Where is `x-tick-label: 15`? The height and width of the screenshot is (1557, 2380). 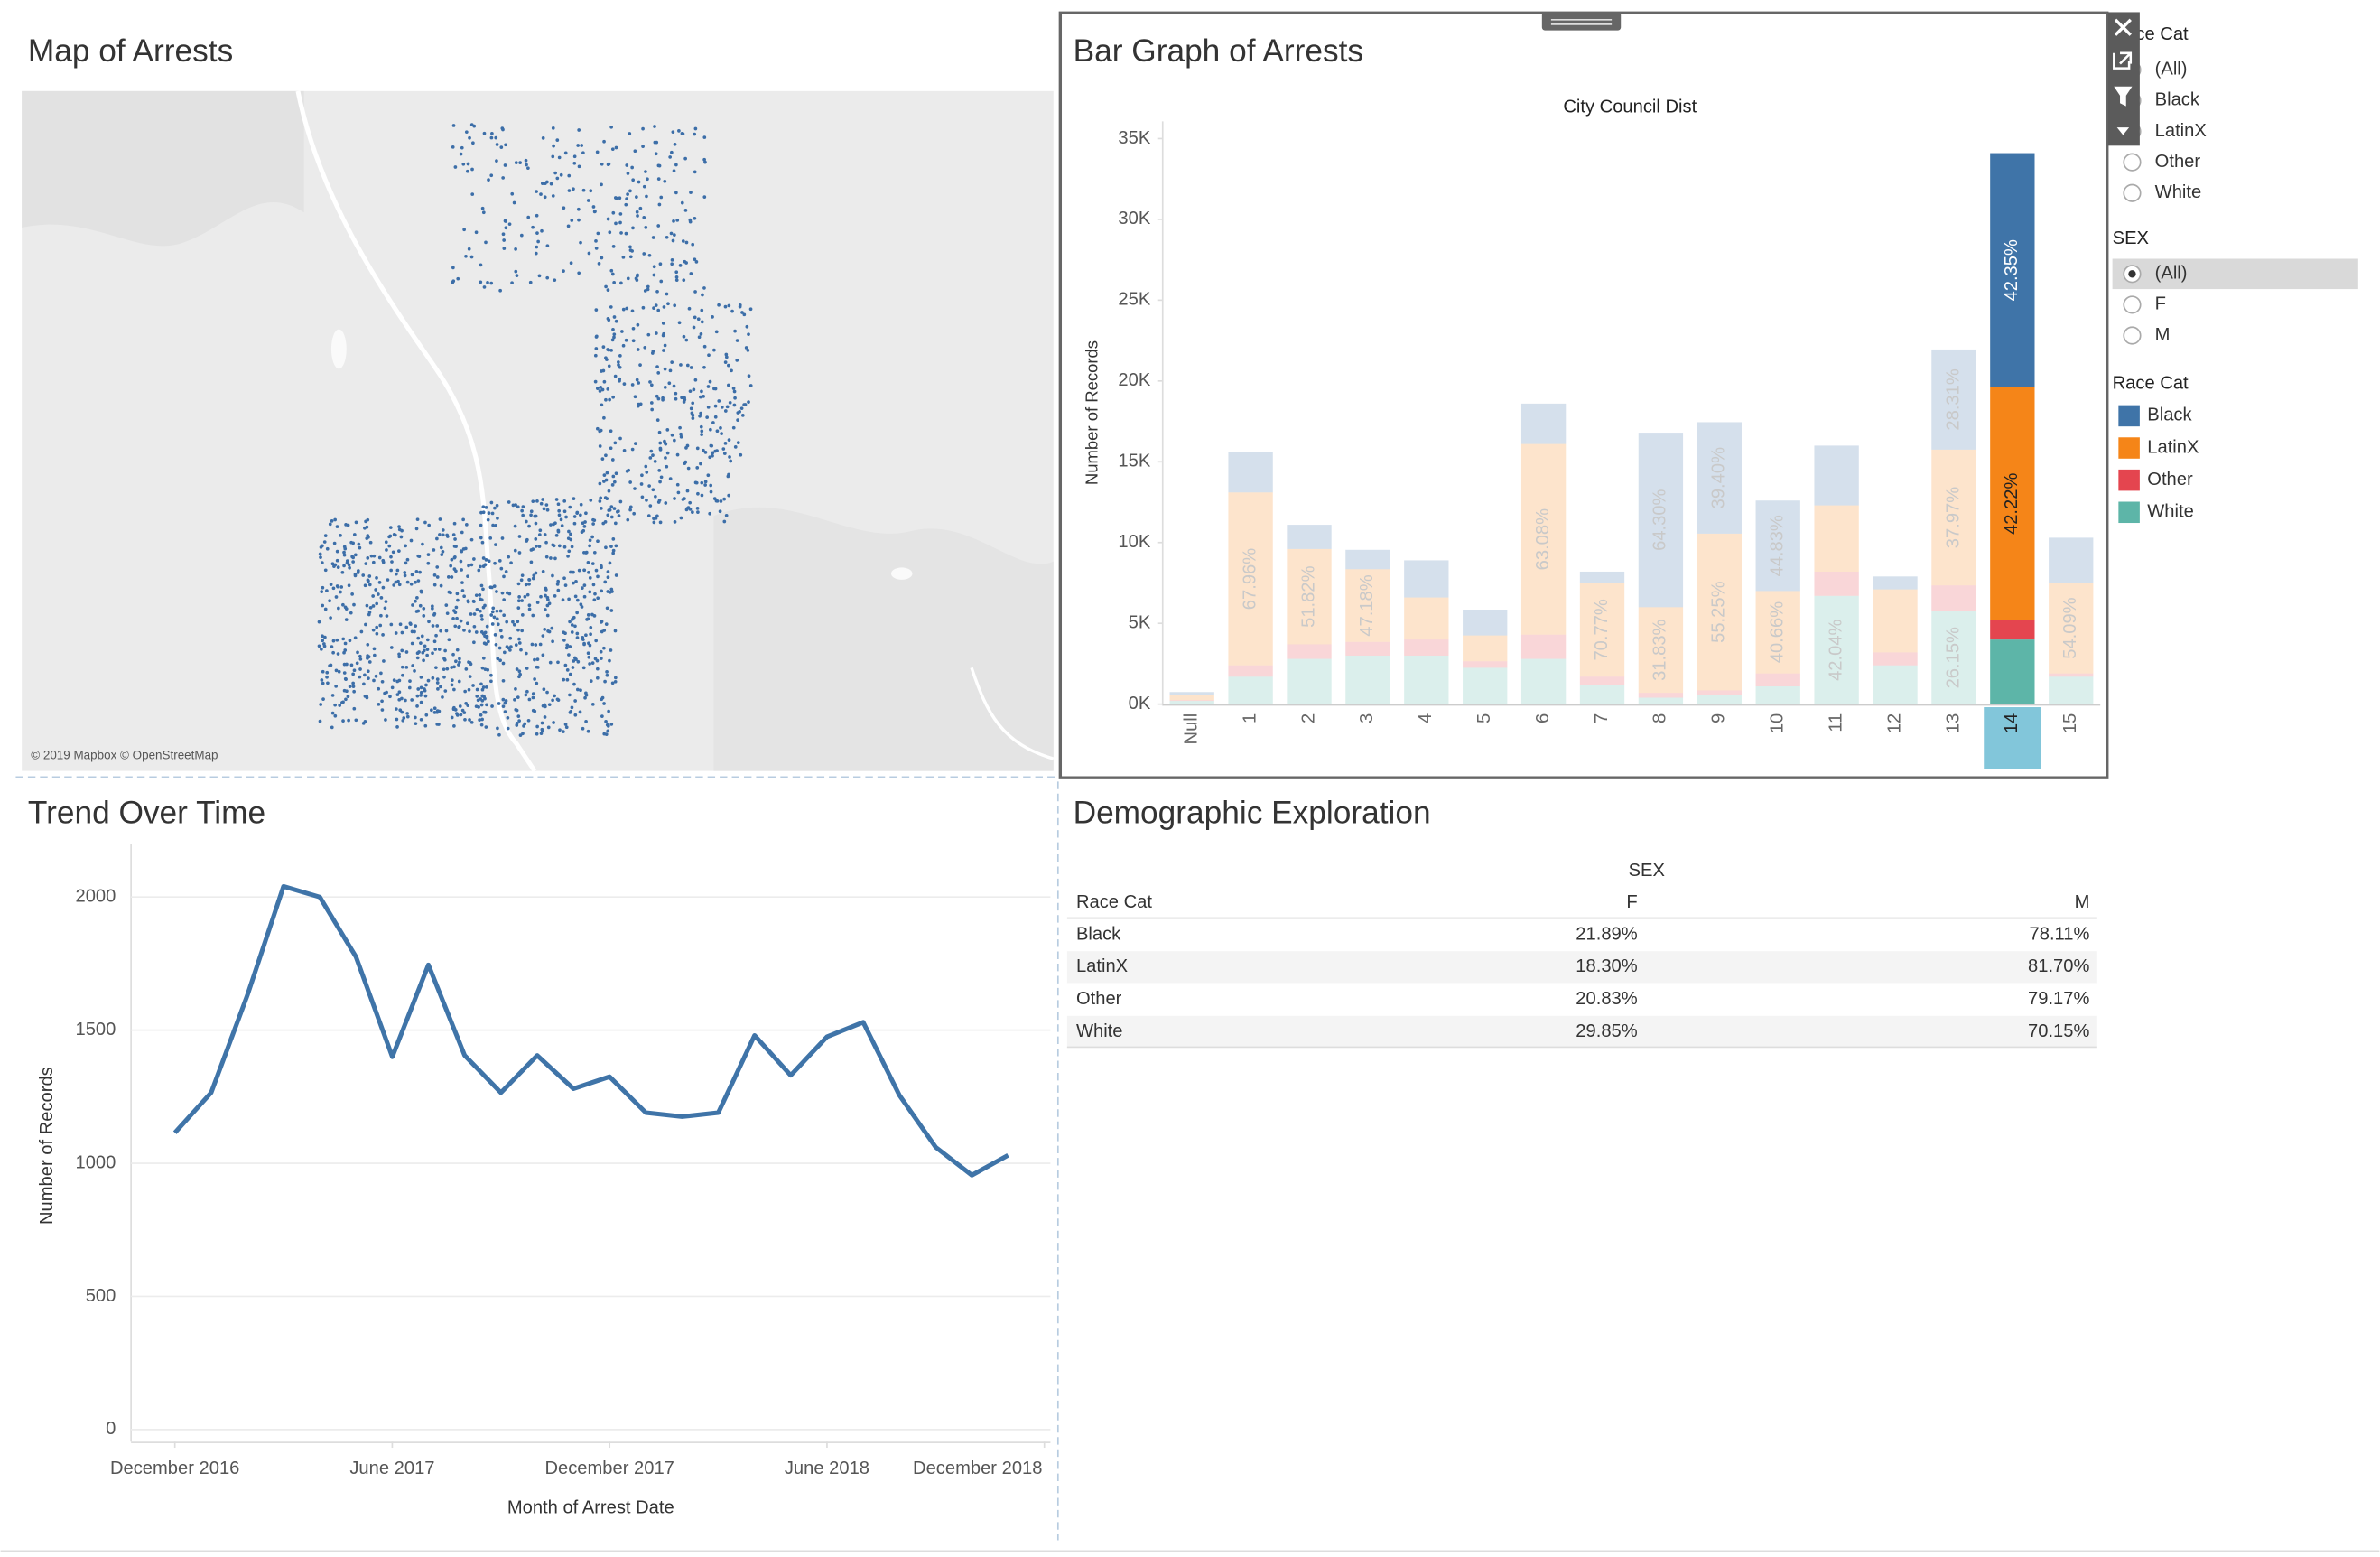 x-tick-label: 15 is located at coordinates (2070, 723).